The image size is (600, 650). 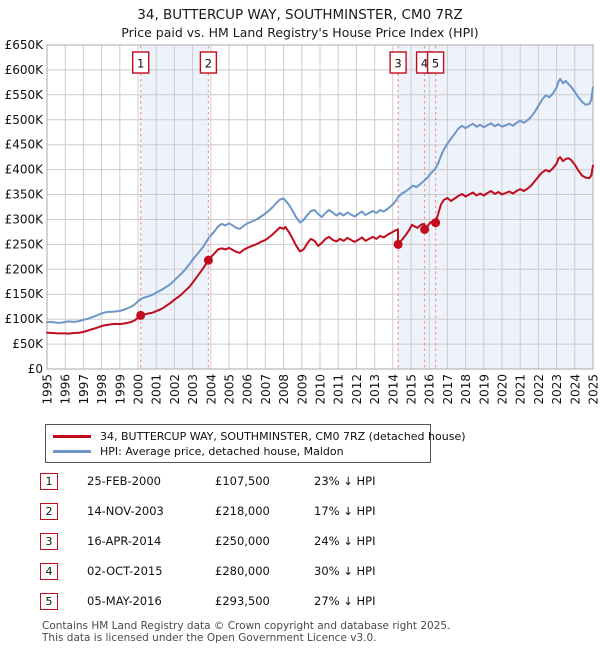 I want to click on sale-row: 5 05-MAY-2016 £293,500 27% ↓ HPI, so click(x=305, y=606).